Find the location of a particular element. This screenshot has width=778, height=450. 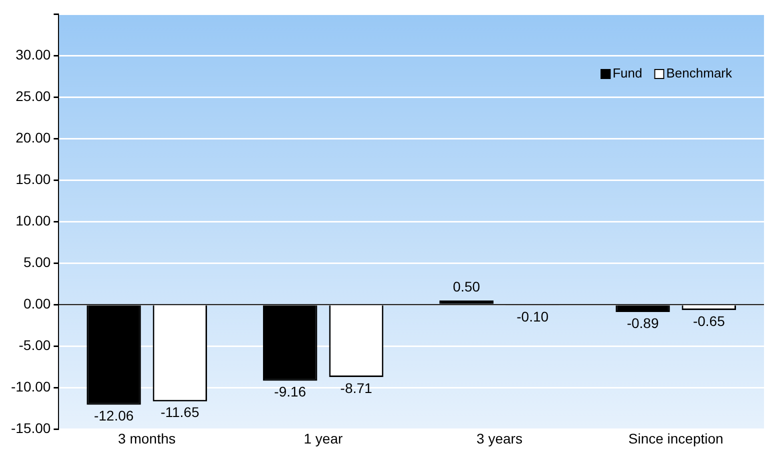

data-label: -11.65 is located at coordinates (180, 412).